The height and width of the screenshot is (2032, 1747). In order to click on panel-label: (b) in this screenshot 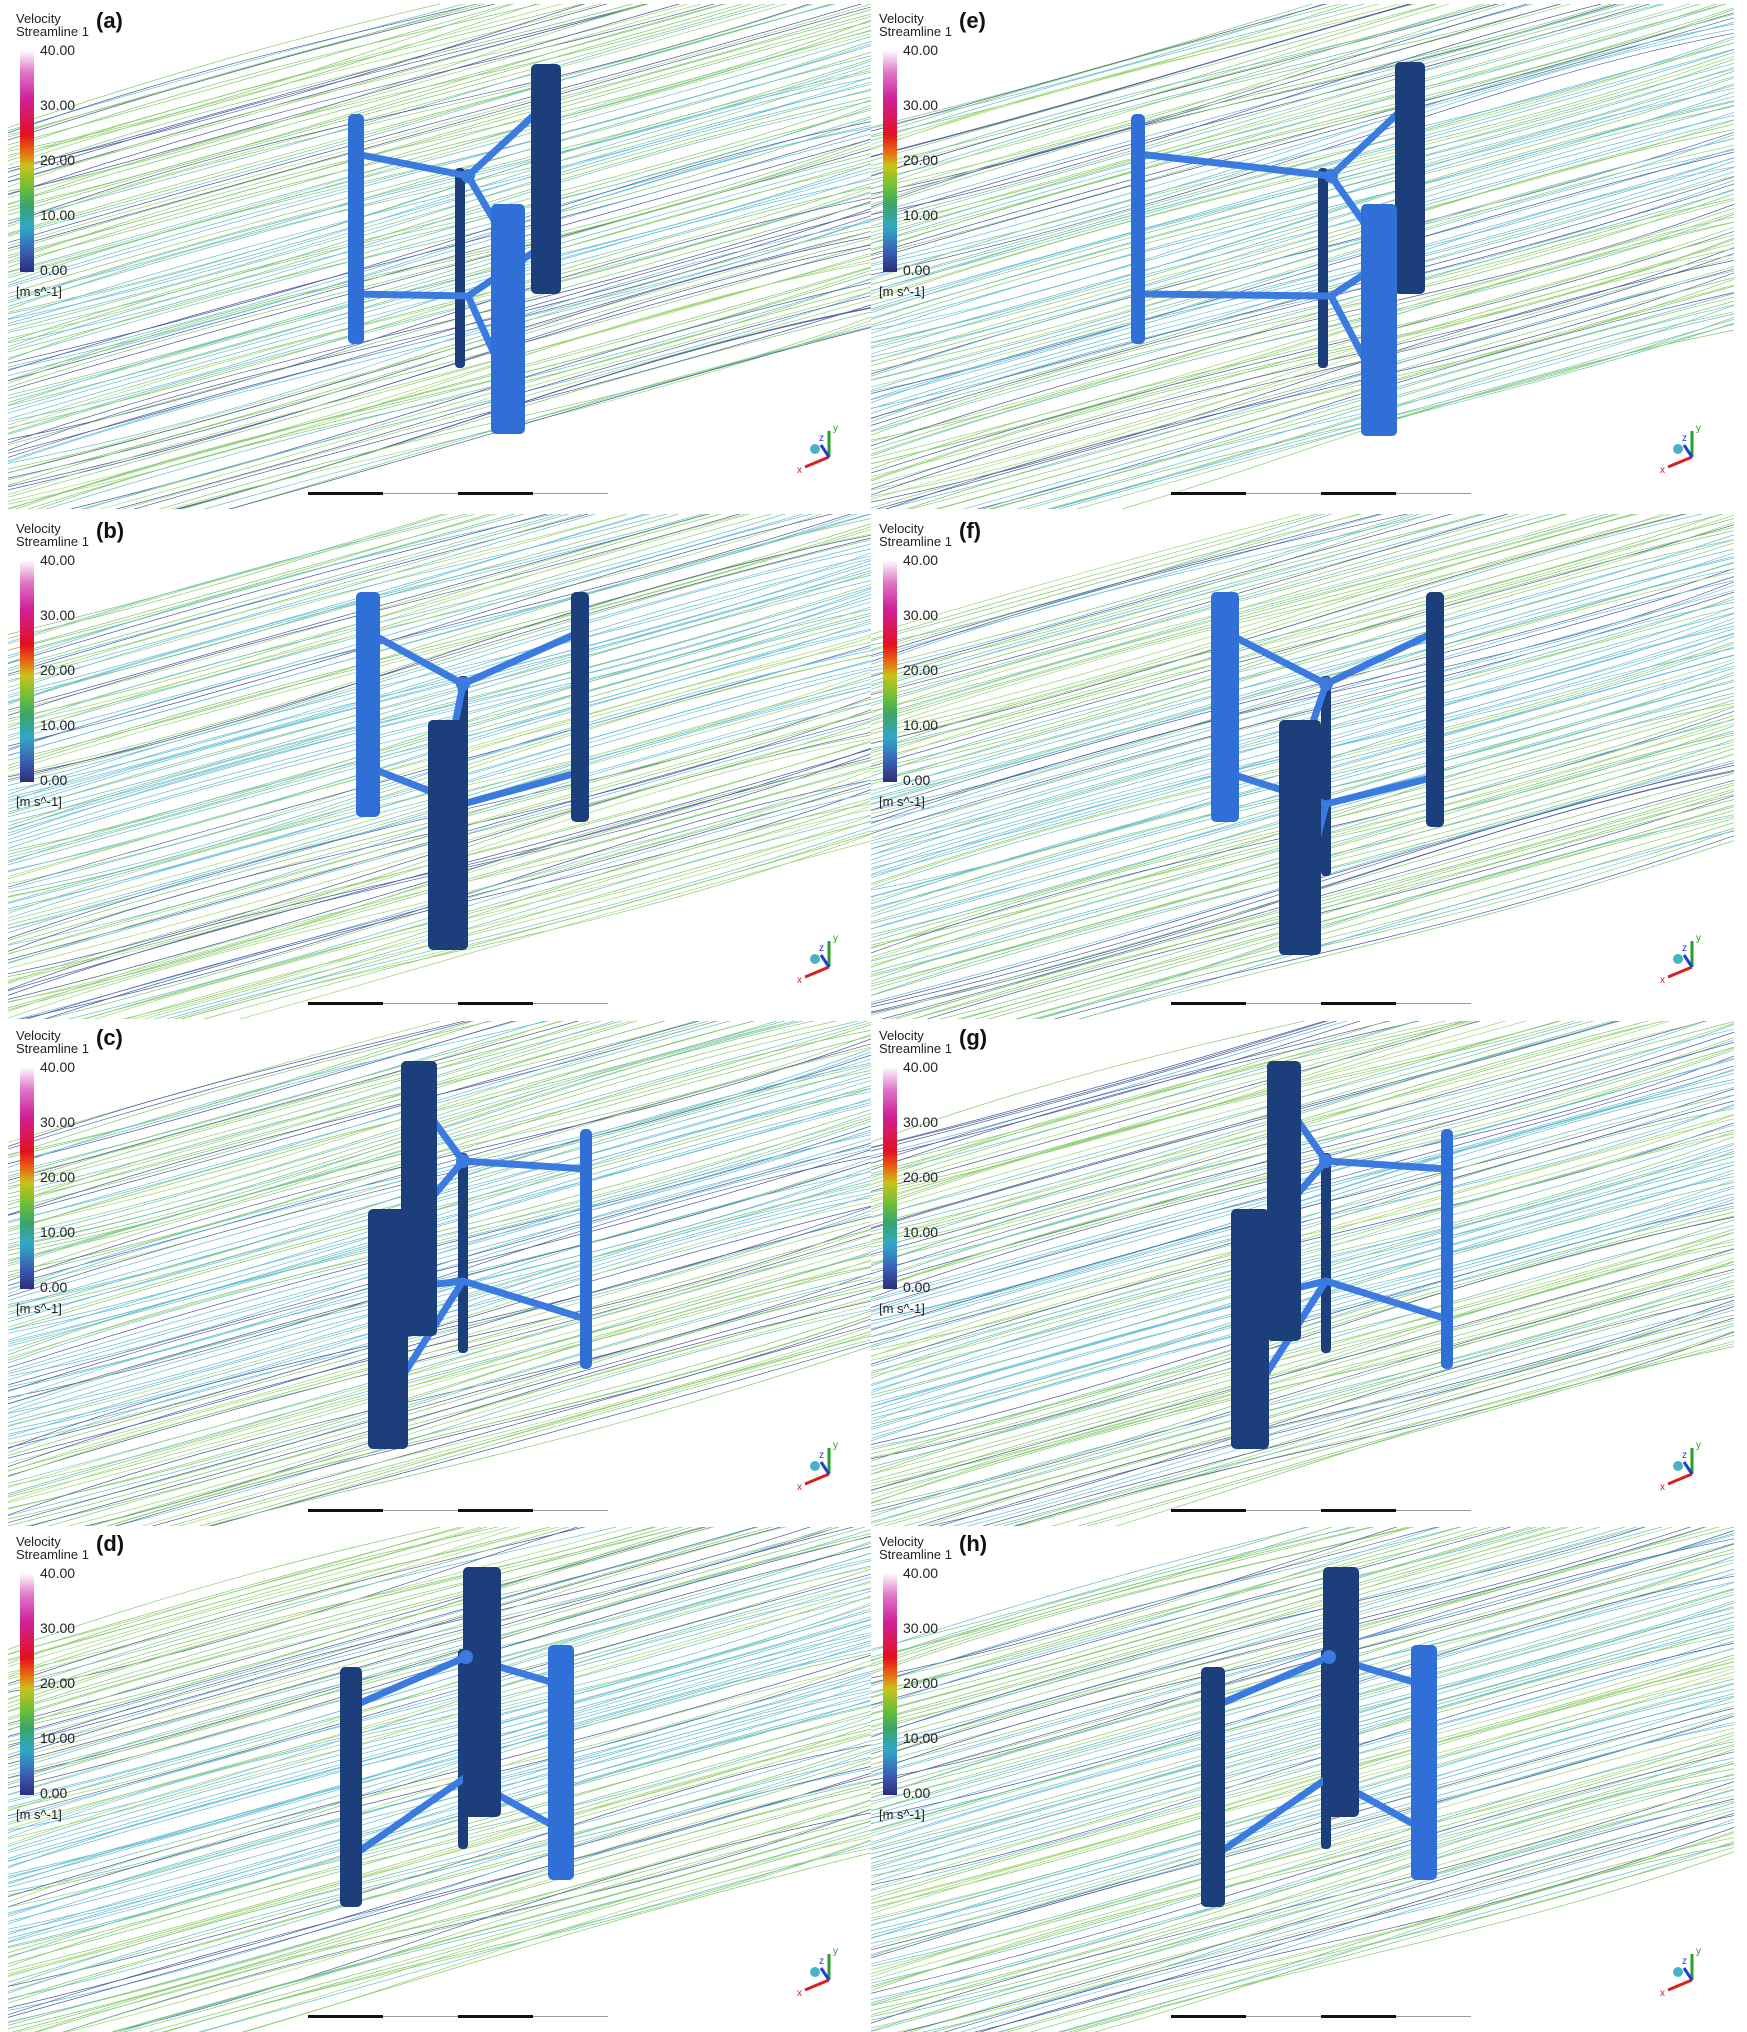, I will do `click(110, 530)`.